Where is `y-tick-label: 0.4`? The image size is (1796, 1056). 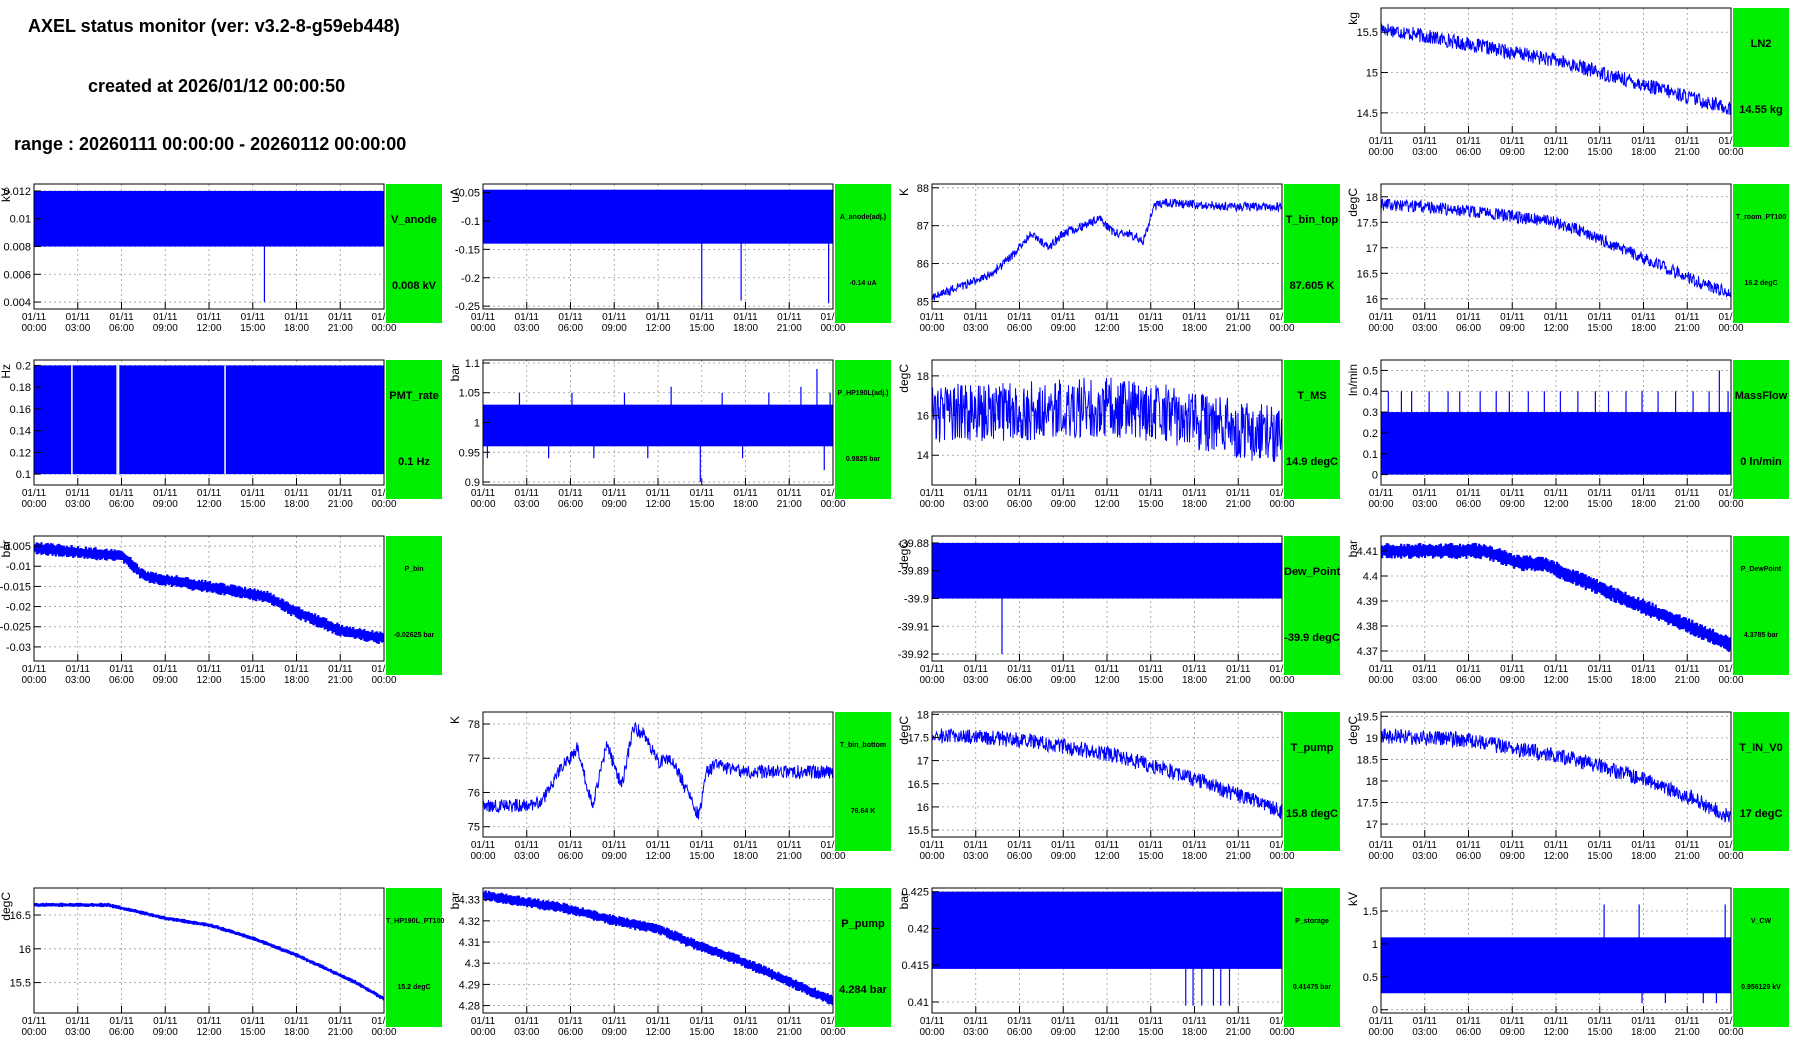 y-tick-label: 0.4 is located at coordinates (1370, 392).